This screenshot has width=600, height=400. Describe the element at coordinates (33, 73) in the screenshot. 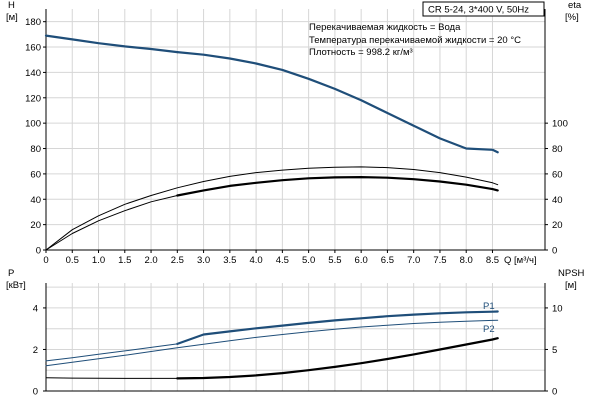

I see `head-tick-label: 140` at that location.